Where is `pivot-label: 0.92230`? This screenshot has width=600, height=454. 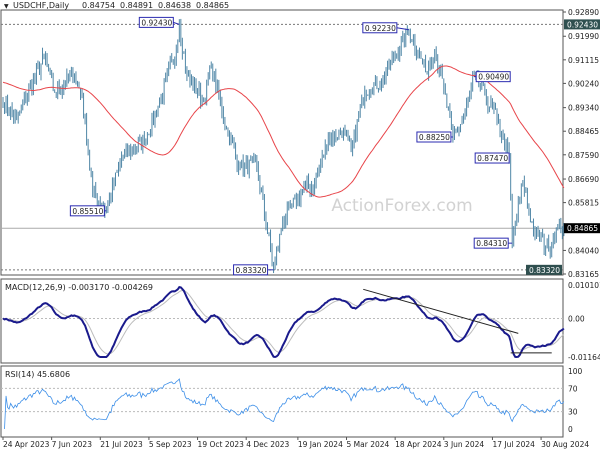
pivot-label: 0.92230 is located at coordinates (380, 28).